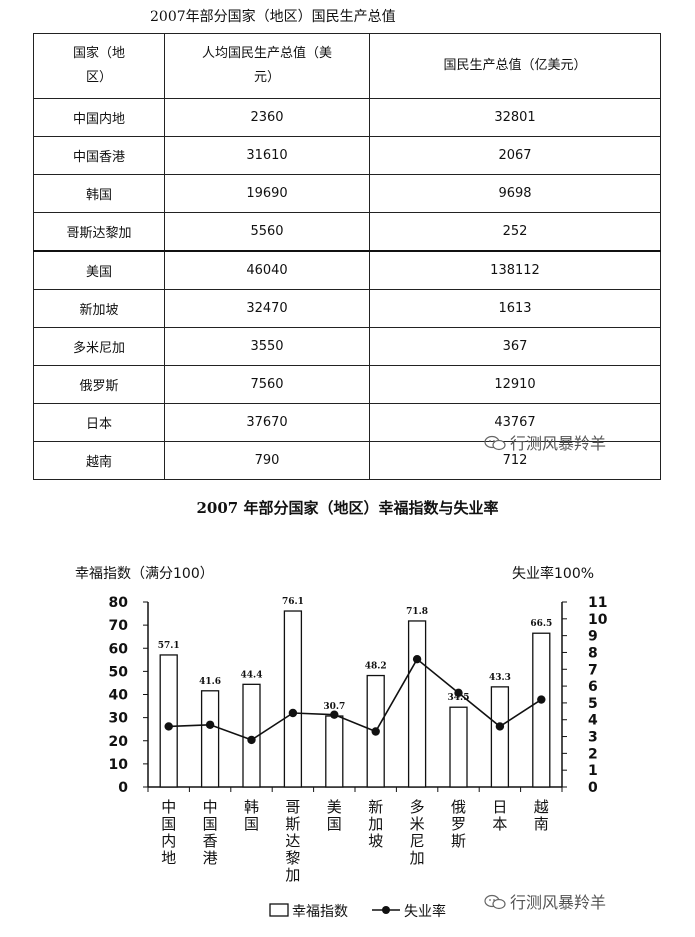 This screenshot has width=695, height=937. What do you see at coordinates (515, 308) in the screenshot?
I see `table-cell-total: 1613` at bounding box center [515, 308].